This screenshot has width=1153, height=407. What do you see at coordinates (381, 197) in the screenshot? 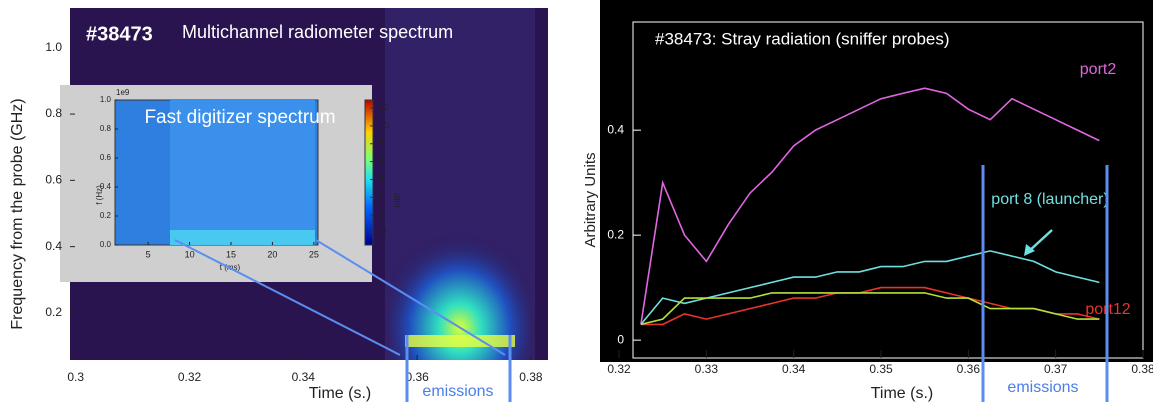
I see `colorbar-tick-label: 2` at bounding box center [381, 197].